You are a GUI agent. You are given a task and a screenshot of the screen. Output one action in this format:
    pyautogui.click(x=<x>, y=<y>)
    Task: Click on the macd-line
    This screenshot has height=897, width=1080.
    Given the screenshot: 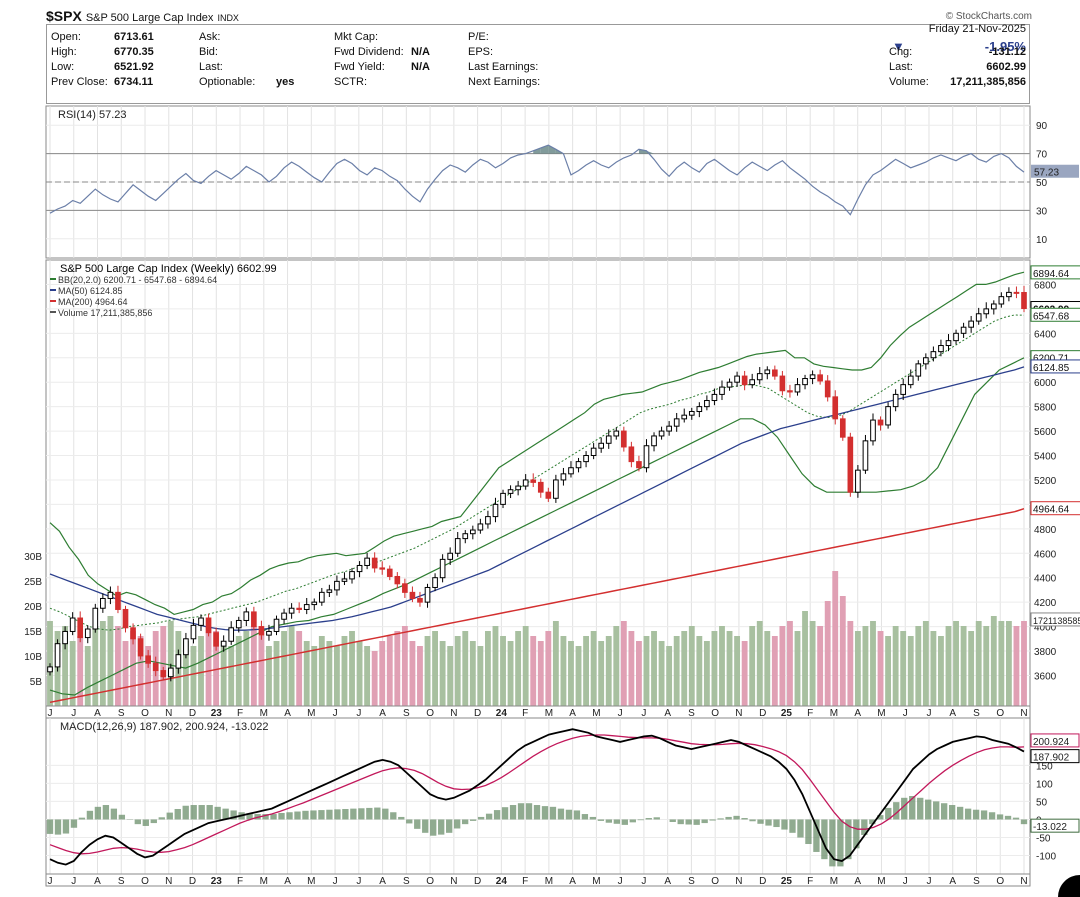 What is the action you would take?
    pyautogui.click(x=537, y=797)
    